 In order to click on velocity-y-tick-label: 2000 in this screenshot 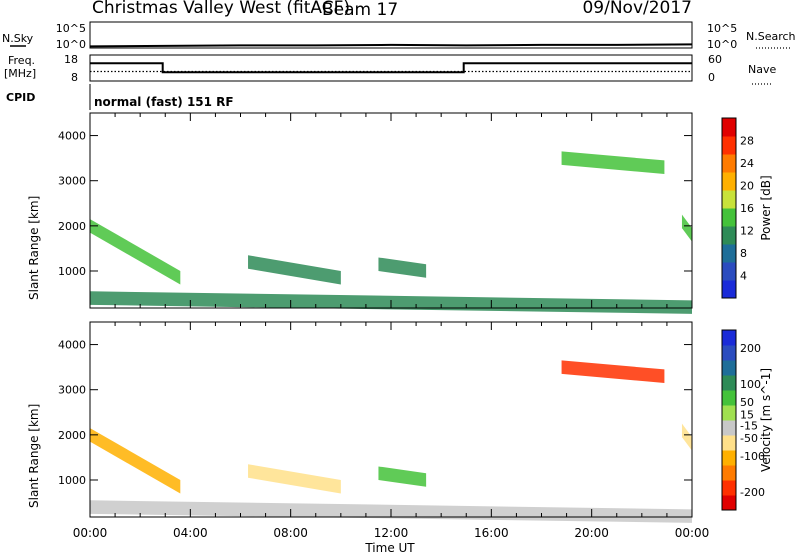, I will do `click(72, 435)`.